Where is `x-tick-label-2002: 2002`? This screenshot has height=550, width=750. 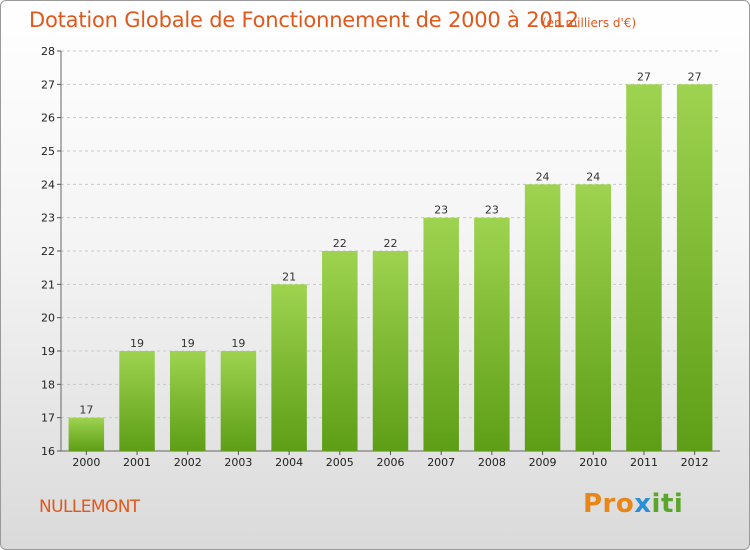 x-tick-label-2002: 2002 is located at coordinates (188, 462).